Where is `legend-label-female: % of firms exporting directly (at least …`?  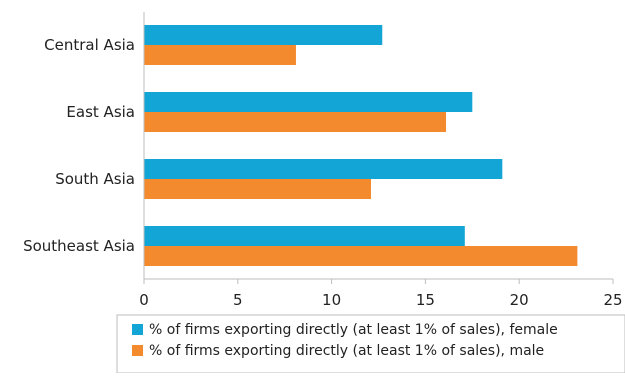 legend-label-female: % of firms exporting directly (at least … is located at coordinates (353, 330).